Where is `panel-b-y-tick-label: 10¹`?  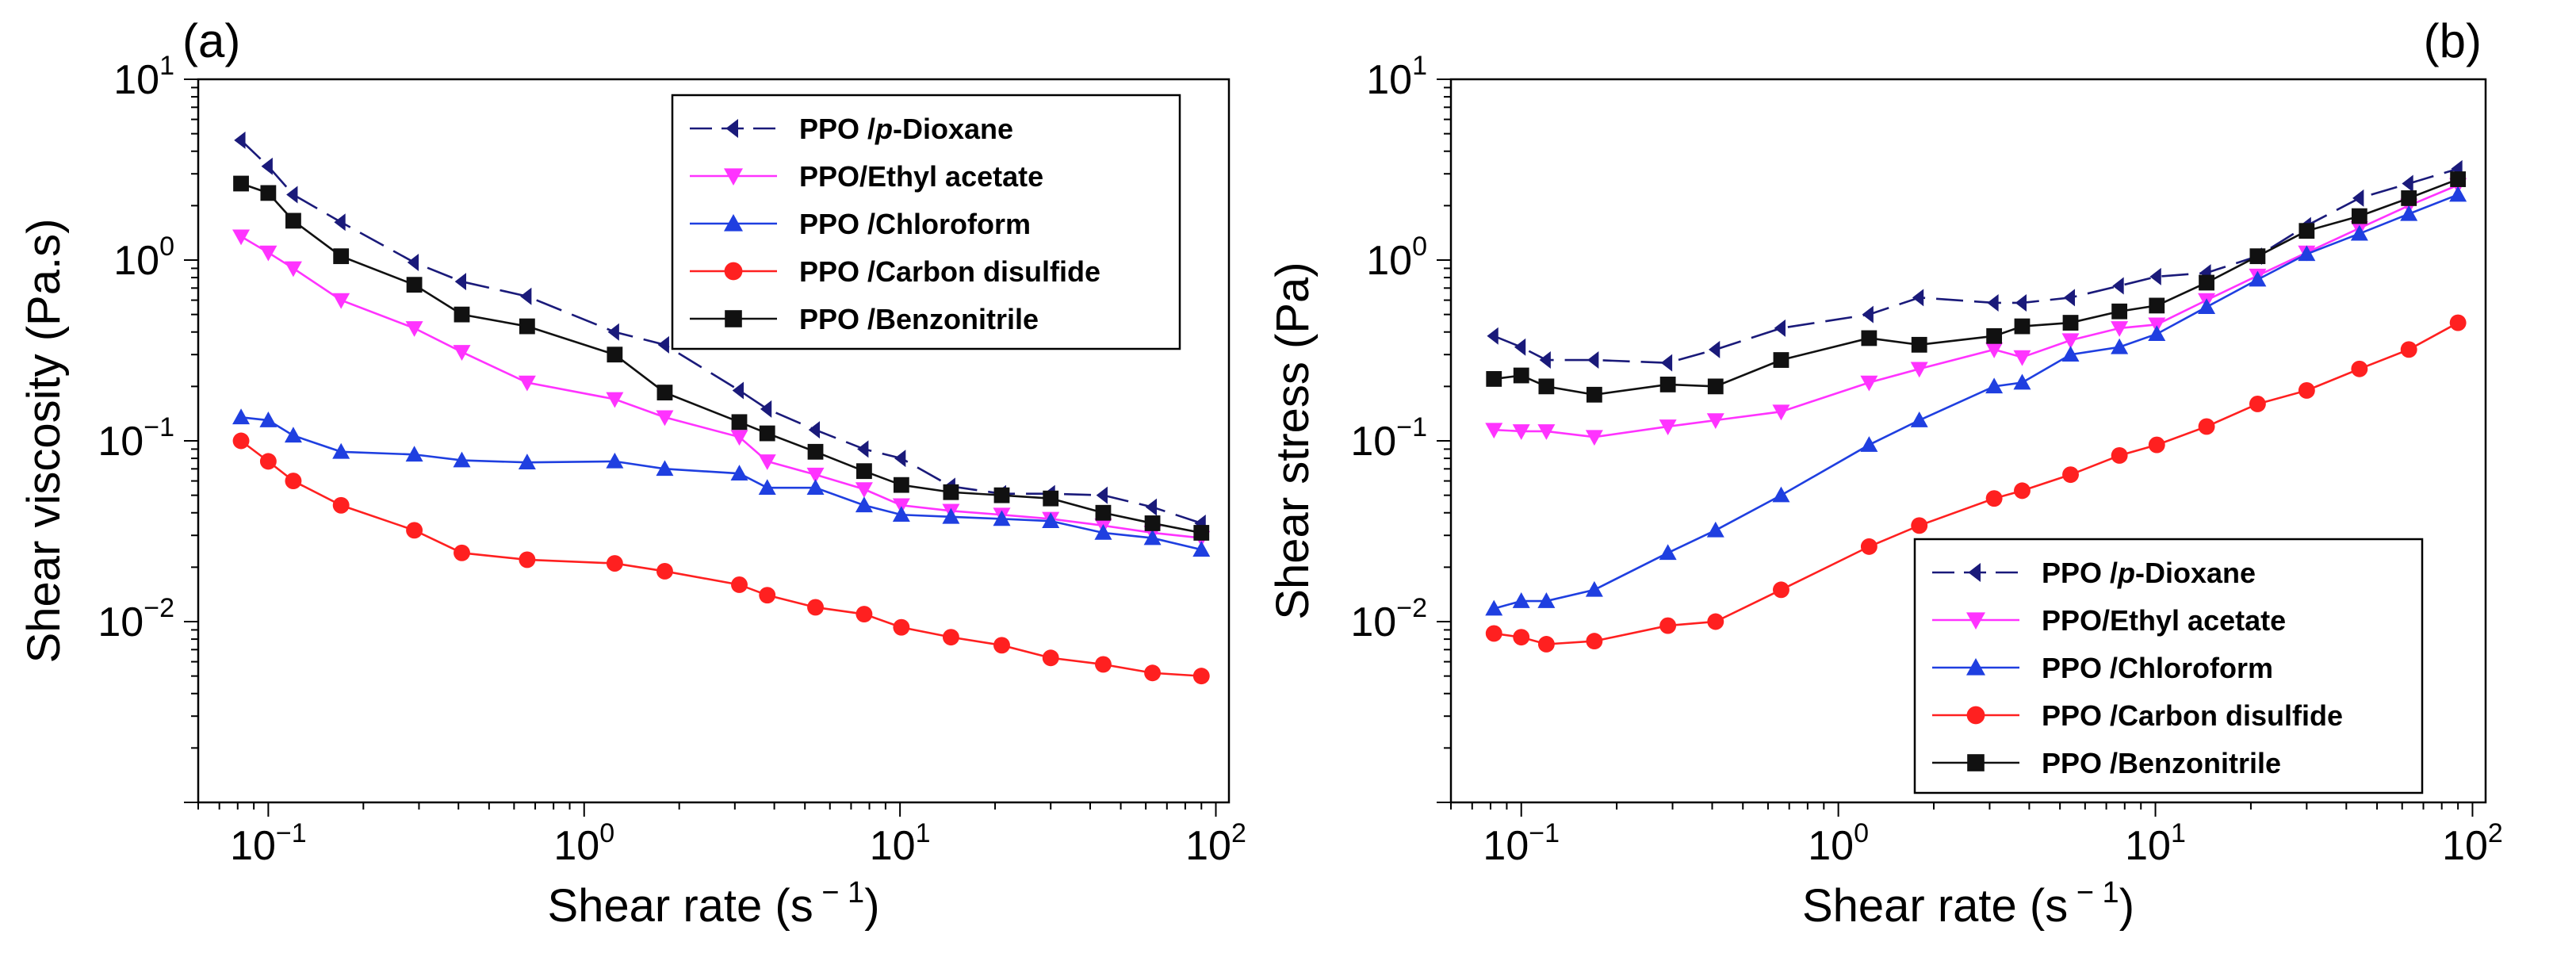 panel-b-y-tick-label: 10¹ is located at coordinates (1396, 77).